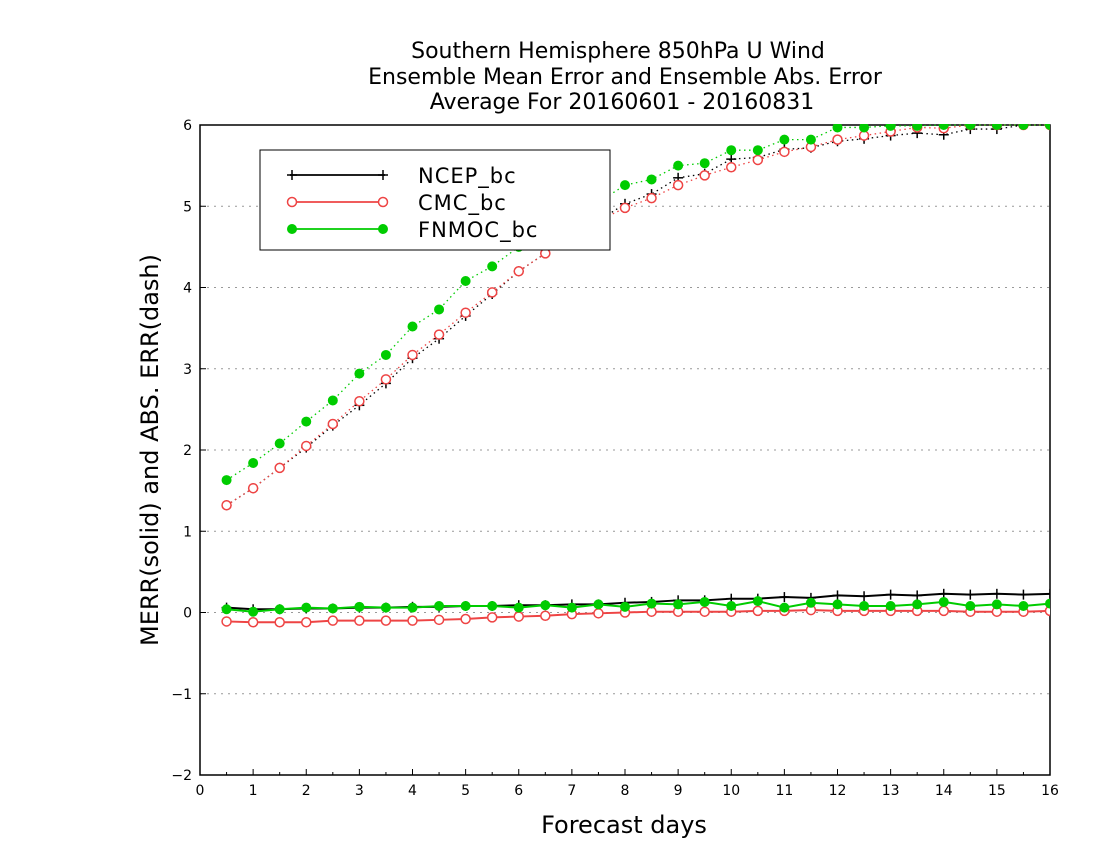  Describe the element at coordinates (618, 51) in the screenshot. I see `title-line-1: Southern Hemisphere 850hPa U Wind` at that location.